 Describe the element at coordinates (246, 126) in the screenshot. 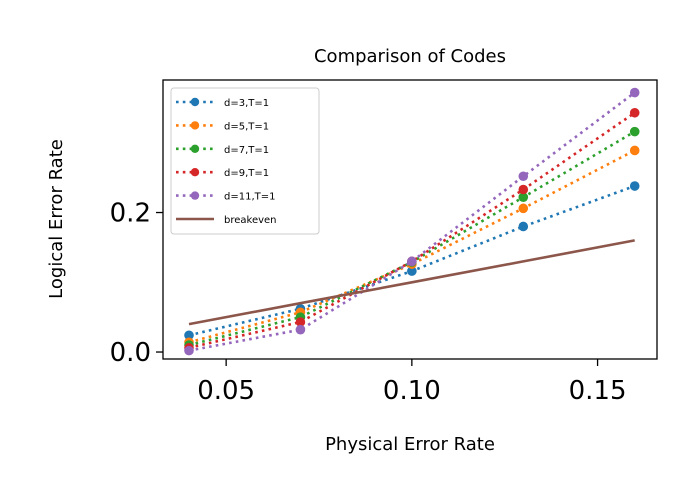

I see `legend-label: d=5,T=1` at that location.